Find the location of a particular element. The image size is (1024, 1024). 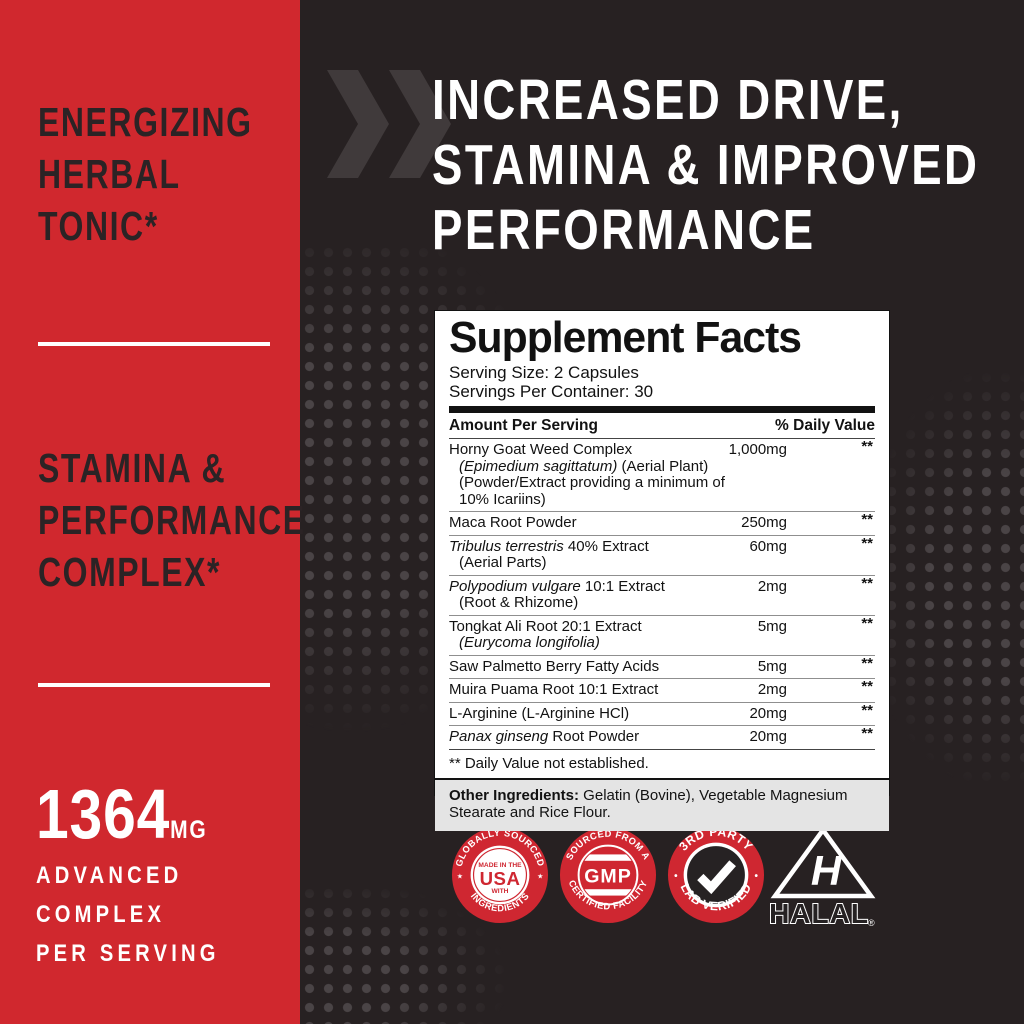

dosage-number: 1364 is located at coordinates (103, 814).